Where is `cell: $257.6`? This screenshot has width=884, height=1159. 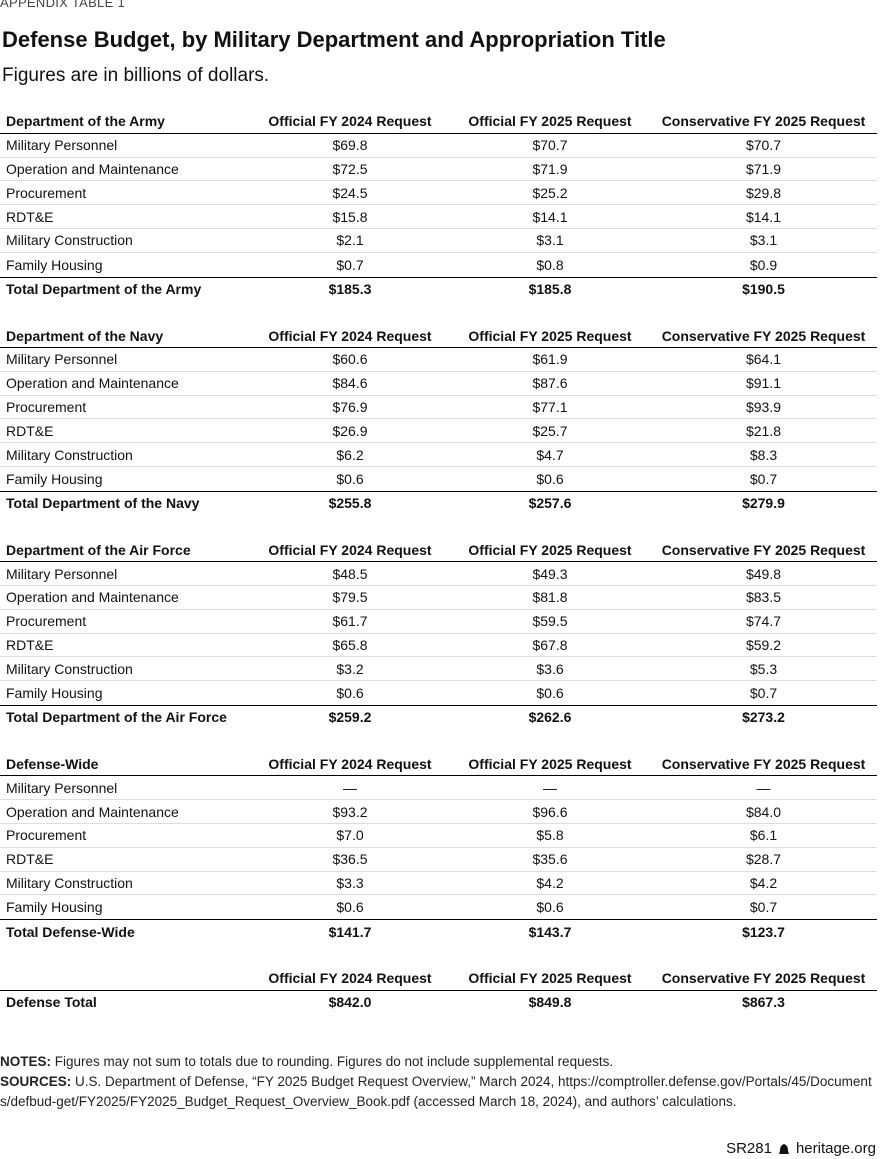 cell: $257.6 is located at coordinates (550, 503).